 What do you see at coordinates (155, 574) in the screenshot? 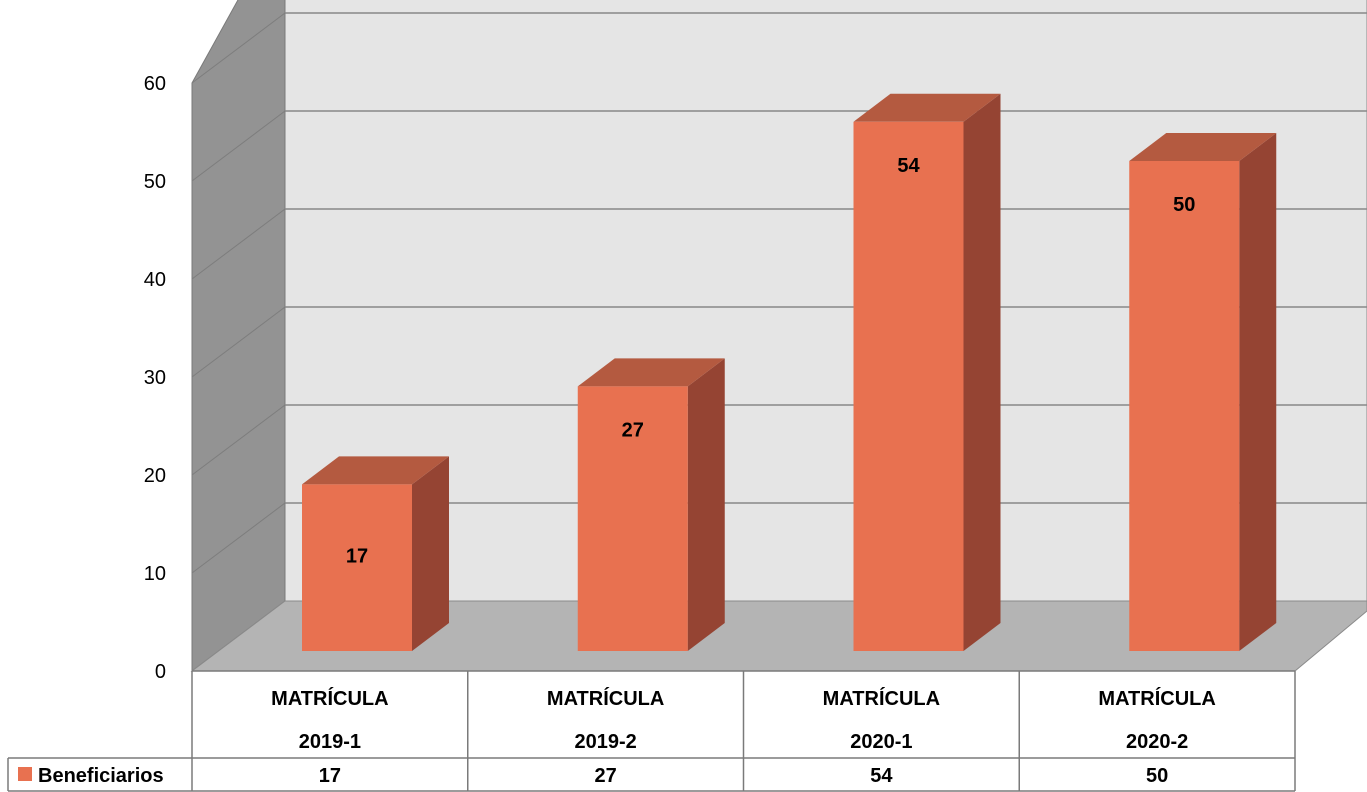
I see `y-tick-label: 10` at bounding box center [155, 574].